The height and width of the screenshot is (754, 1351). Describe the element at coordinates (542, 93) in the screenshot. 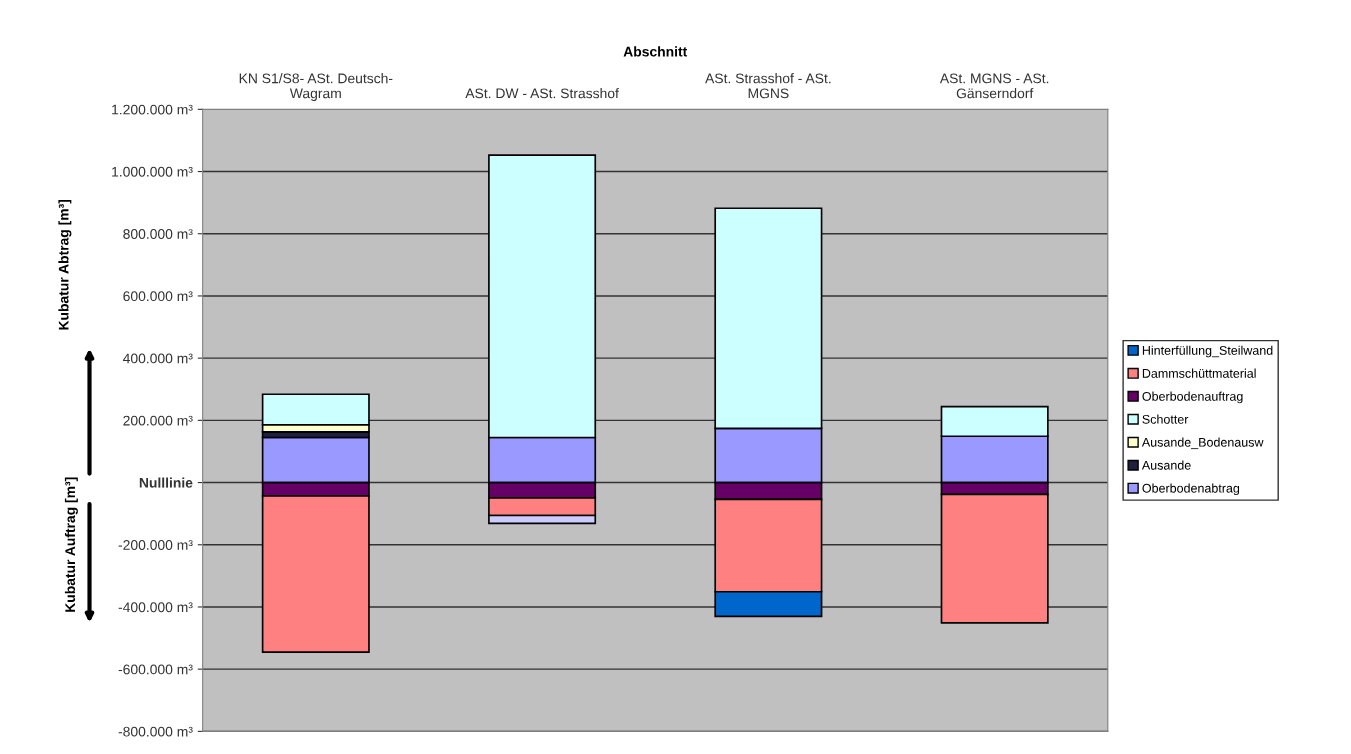

I see `x-tick-label: ASt. DW - ASt. Strasshof` at that location.